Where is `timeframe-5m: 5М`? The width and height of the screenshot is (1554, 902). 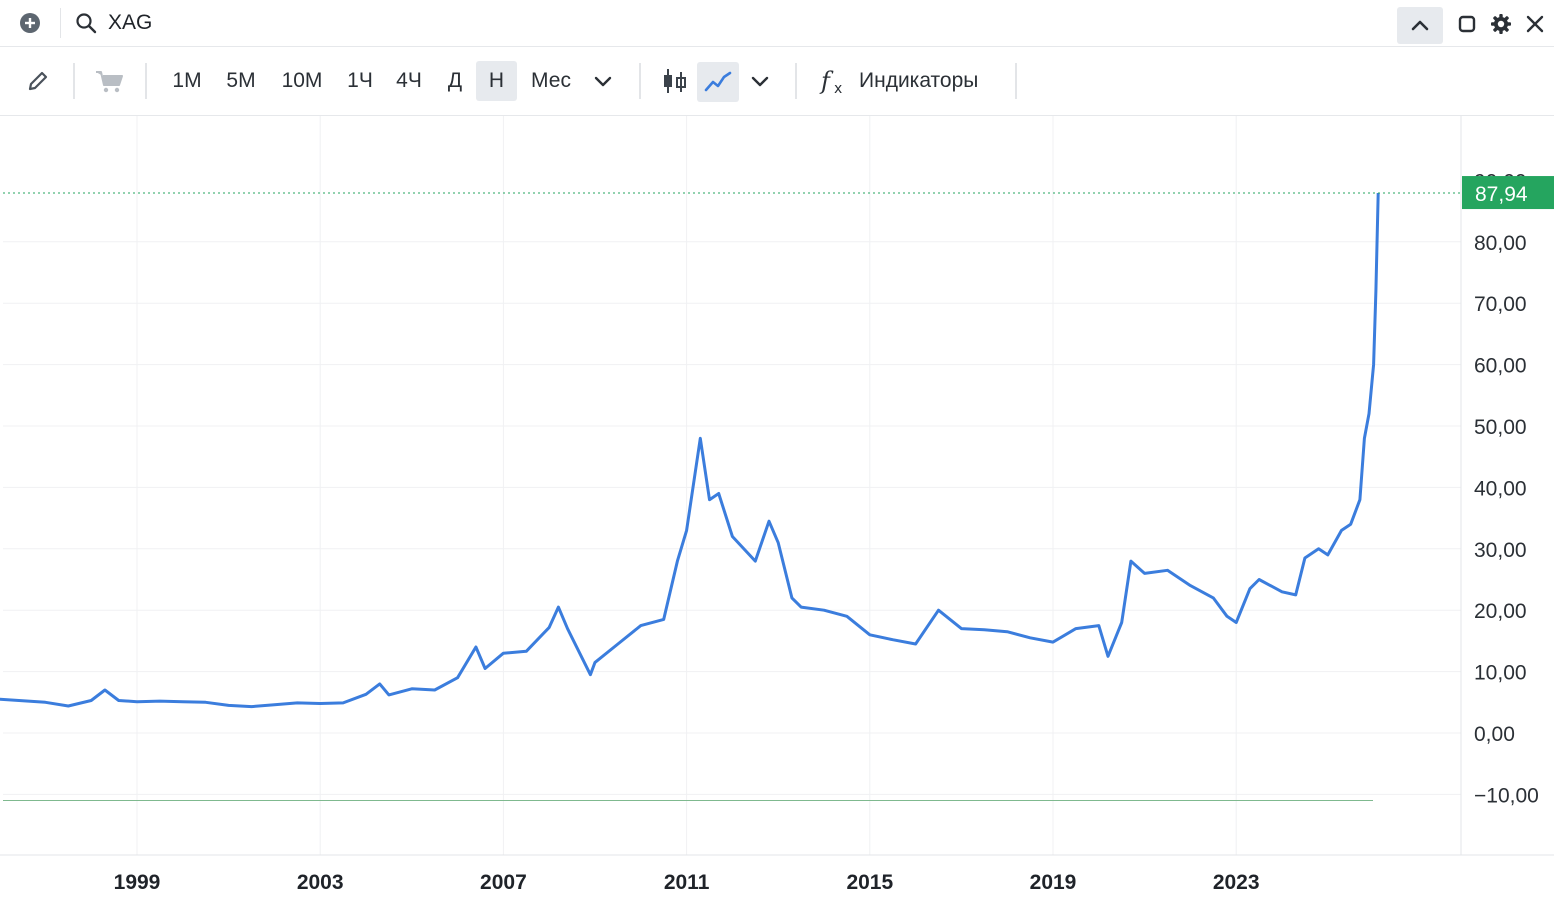 timeframe-5m: 5М is located at coordinates (241, 80).